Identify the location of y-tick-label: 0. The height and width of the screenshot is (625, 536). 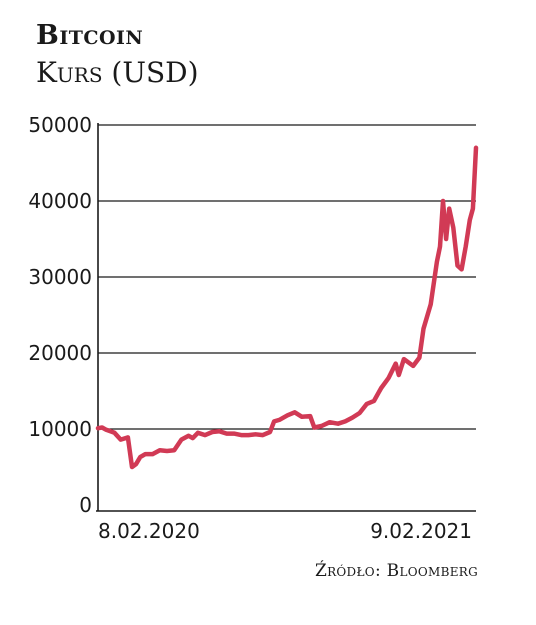
(85, 505).